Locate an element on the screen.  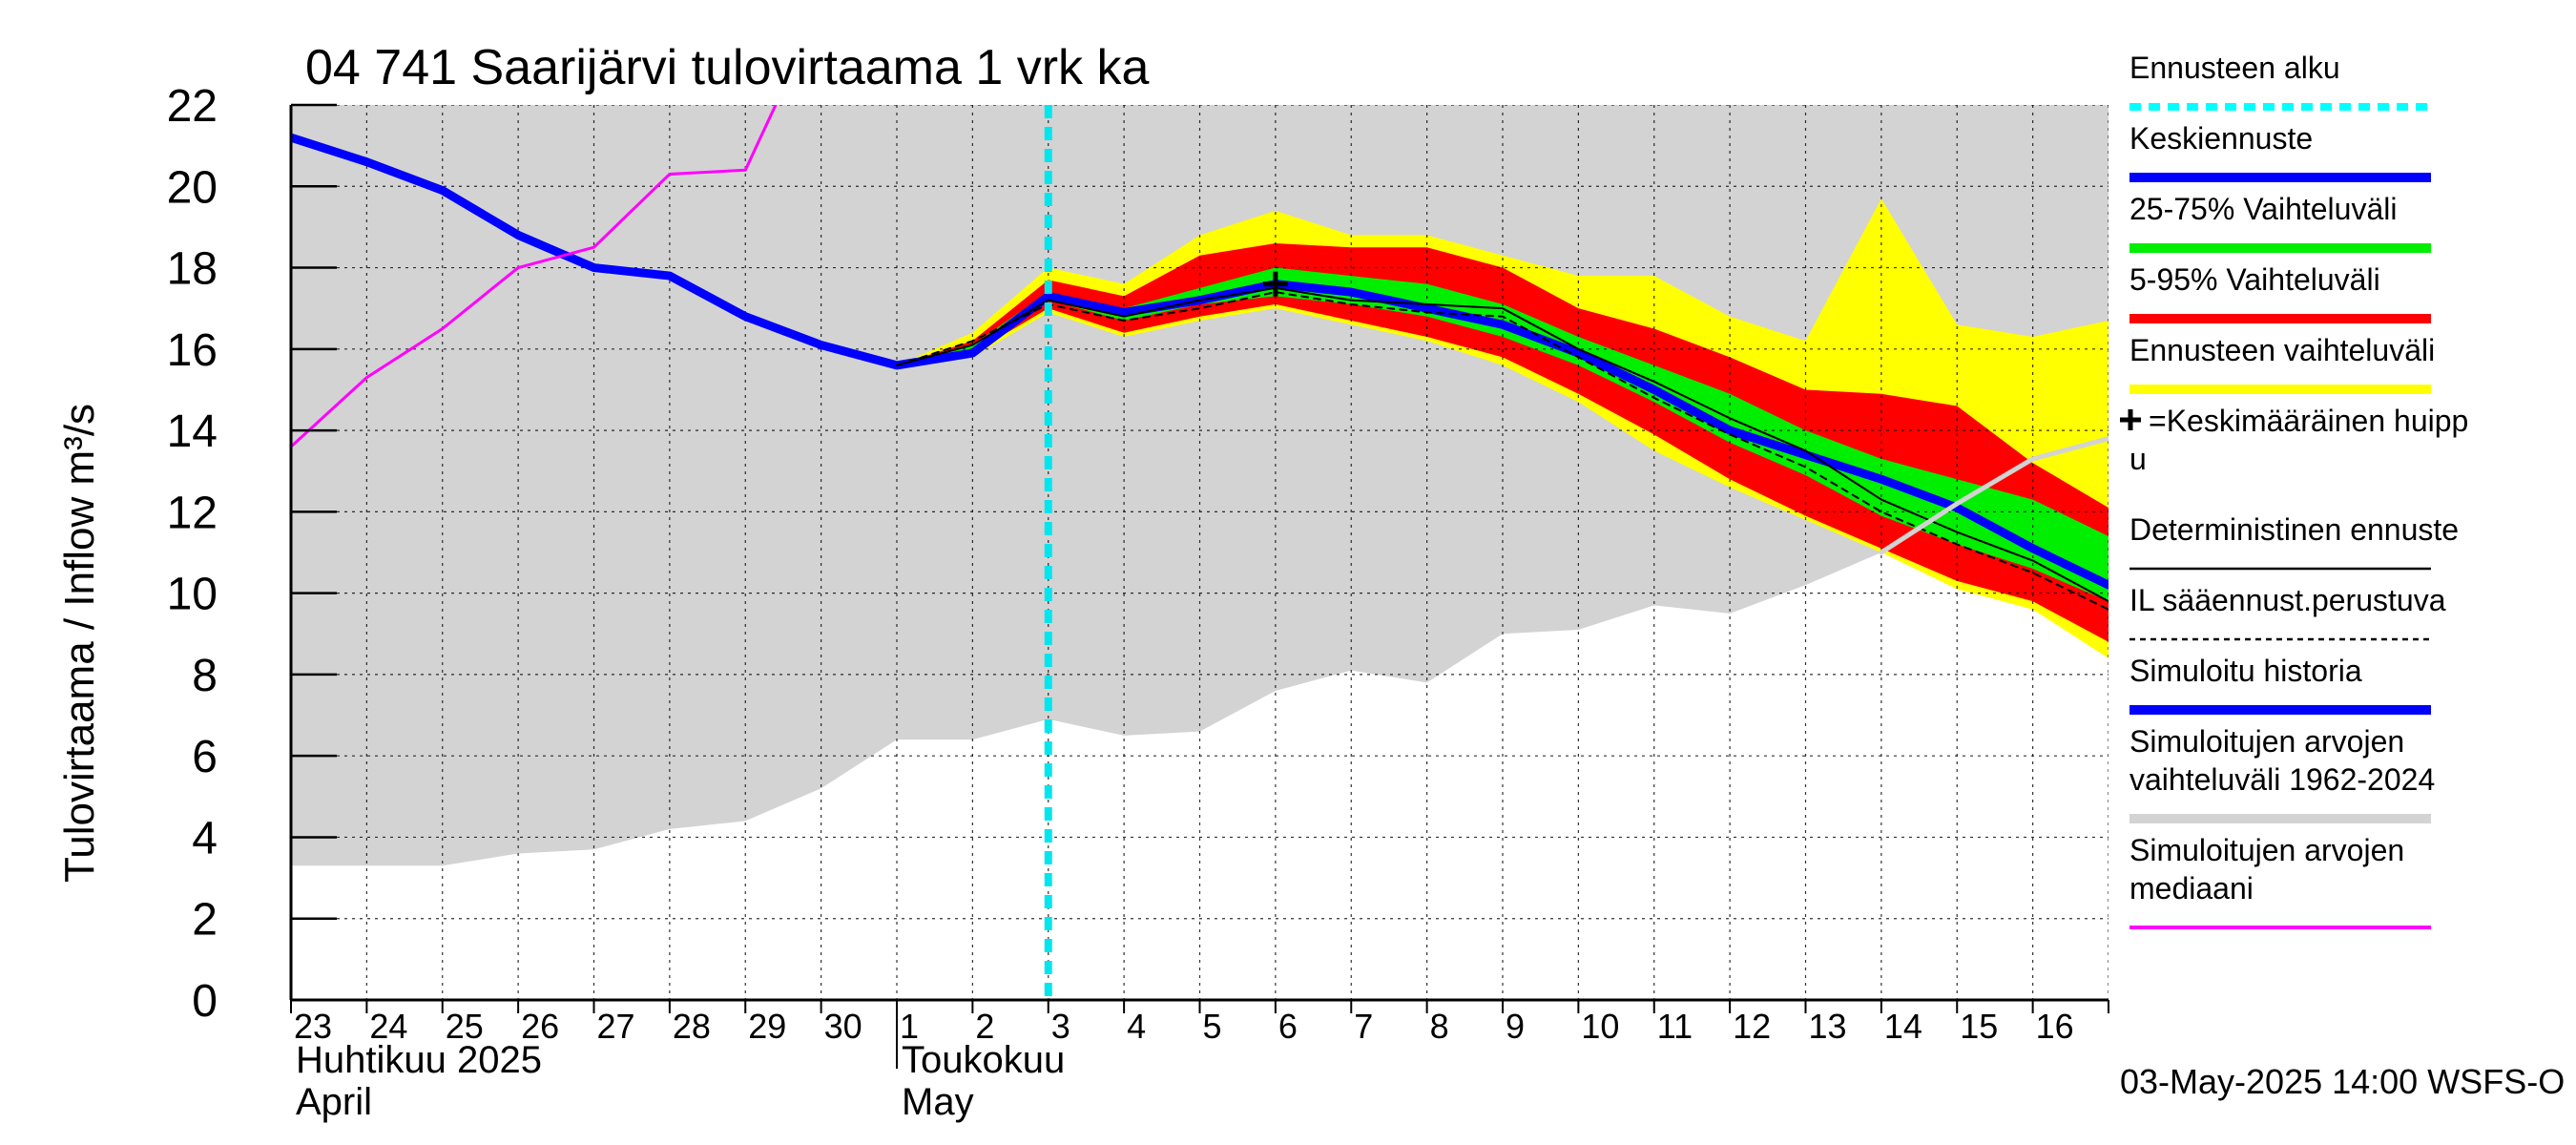
x-tick-label: 30 is located at coordinates (843, 1026).